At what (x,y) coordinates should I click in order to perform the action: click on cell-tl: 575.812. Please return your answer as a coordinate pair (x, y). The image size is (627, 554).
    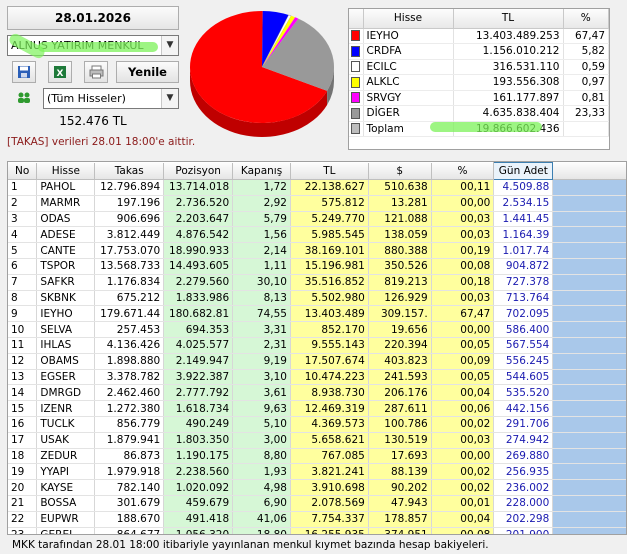
    Looking at the image, I should click on (329, 203).